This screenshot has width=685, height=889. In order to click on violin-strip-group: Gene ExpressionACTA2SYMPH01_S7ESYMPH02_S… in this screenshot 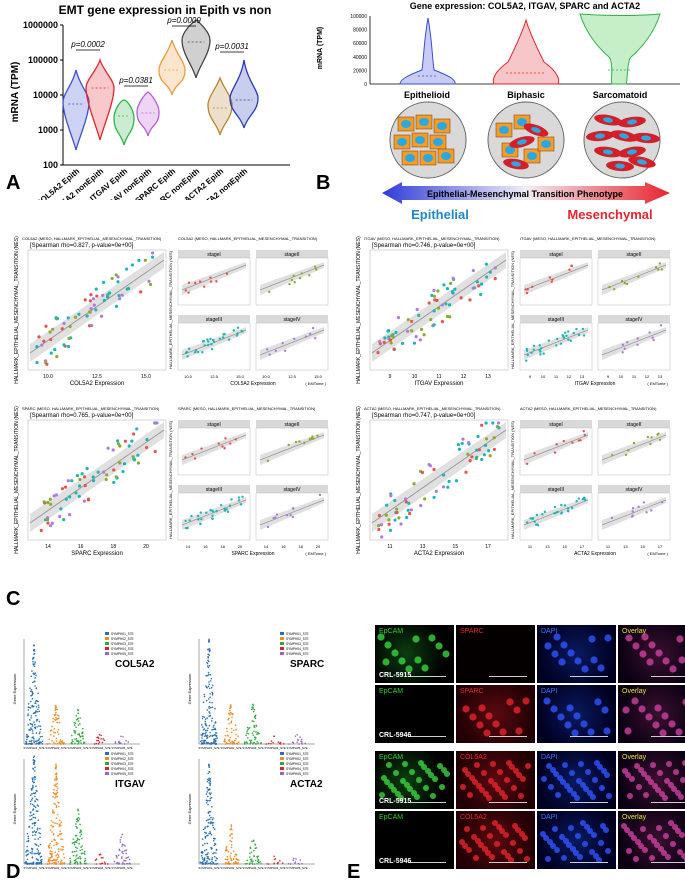, I will do `click(255, 811)`.